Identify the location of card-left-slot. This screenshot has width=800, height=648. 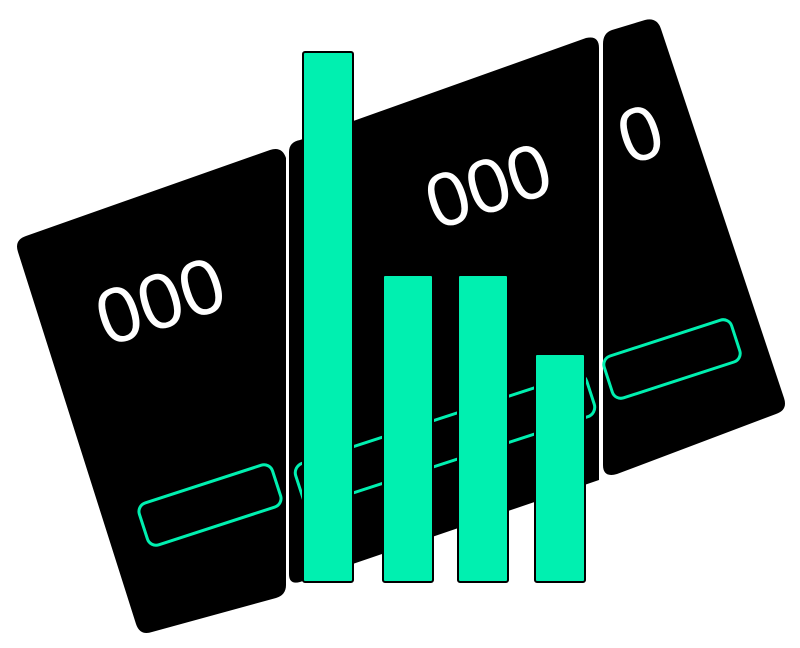
(210, 505).